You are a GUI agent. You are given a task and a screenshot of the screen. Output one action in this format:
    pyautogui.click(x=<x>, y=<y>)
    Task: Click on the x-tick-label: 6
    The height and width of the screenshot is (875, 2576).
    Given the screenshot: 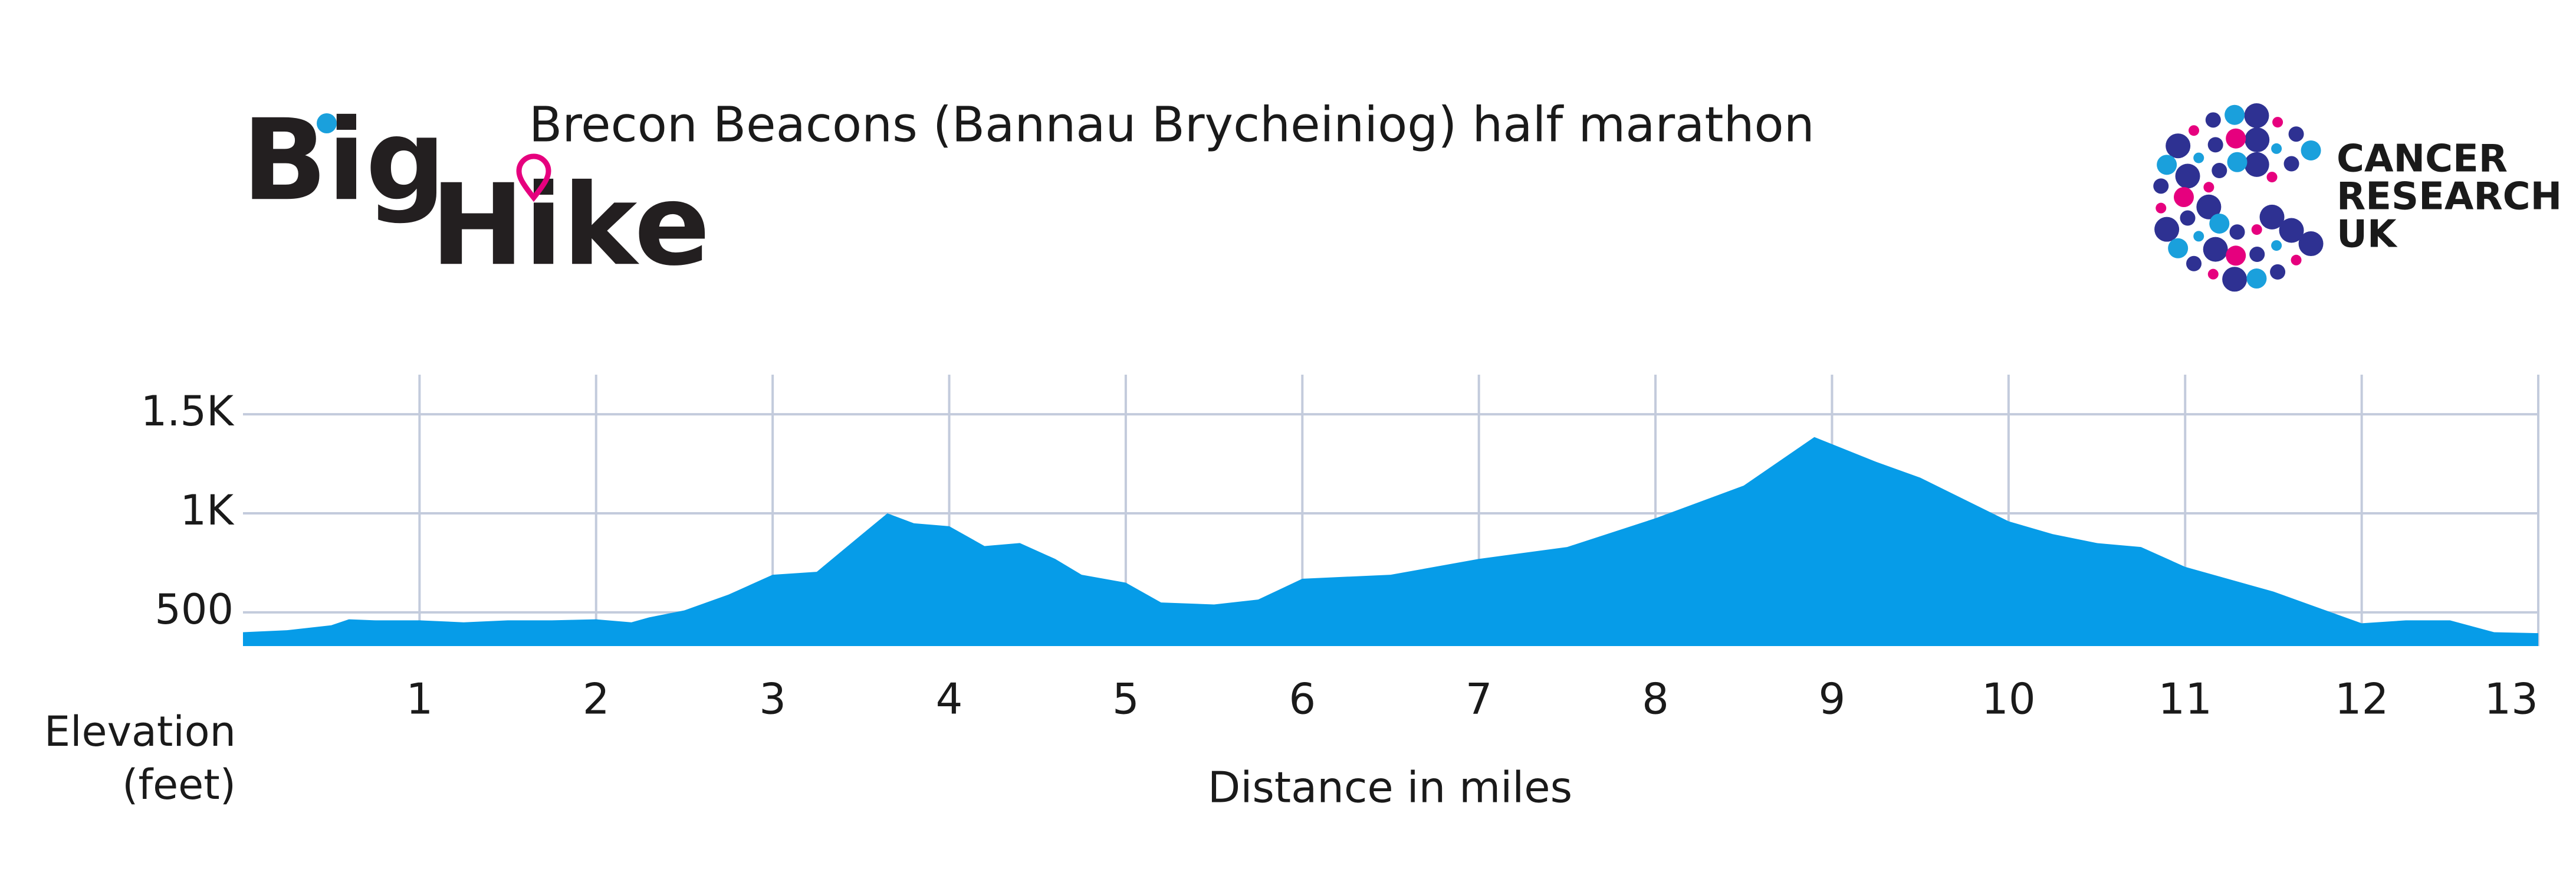 What is the action you would take?
    pyautogui.click(x=1302, y=699)
    